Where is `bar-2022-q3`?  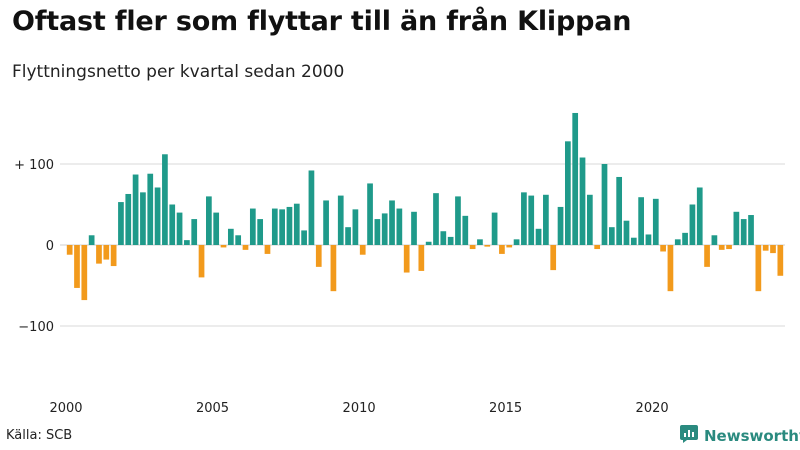
bar-2022-q3 is located at coordinates (729, 247).